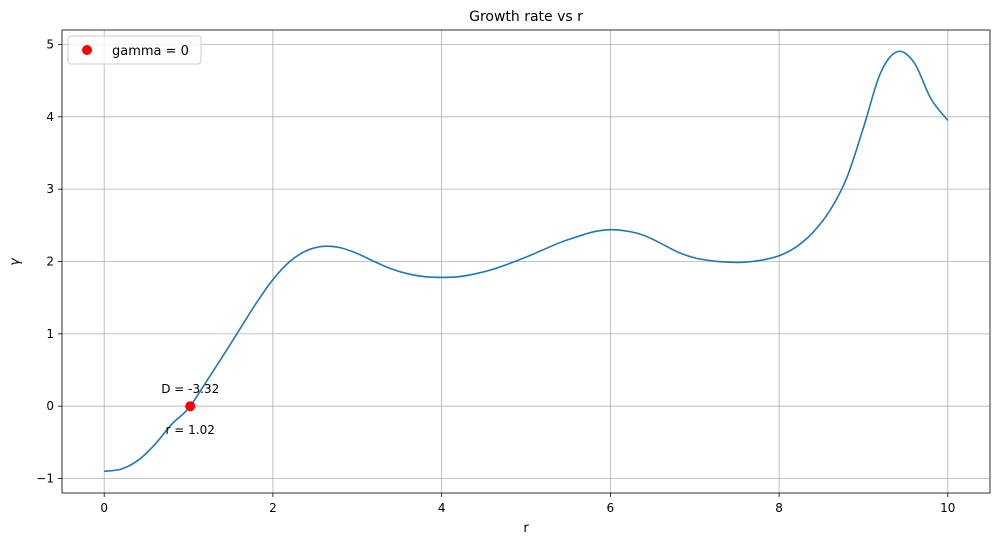 Image resolution: width=1000 pixels, height=545 pixels. Describe the element at coordinates (50, 334) in the screenshot. I see `y-tick-label: 1` at that location.